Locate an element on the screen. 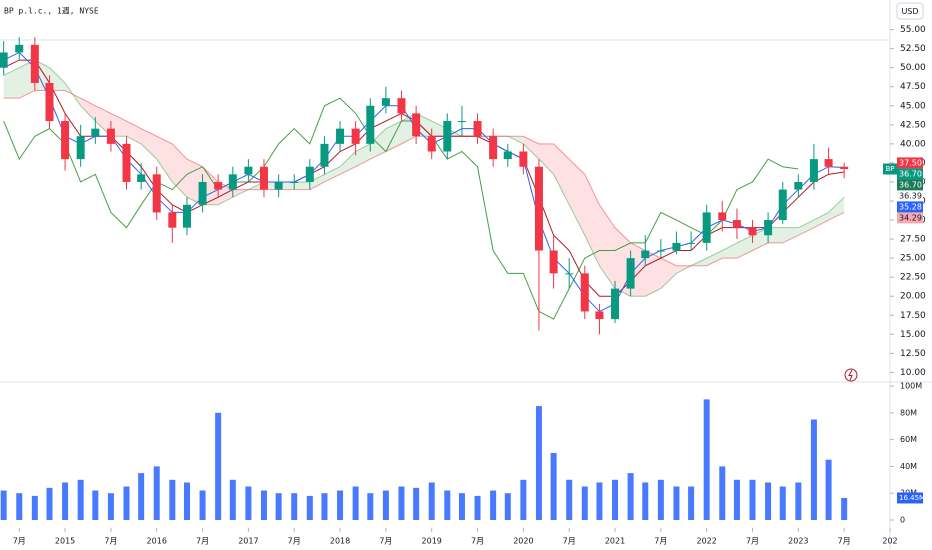 This screenshot has width=932, height=550. price-marker-label: 35.28 is located at coordinates (910, 206).